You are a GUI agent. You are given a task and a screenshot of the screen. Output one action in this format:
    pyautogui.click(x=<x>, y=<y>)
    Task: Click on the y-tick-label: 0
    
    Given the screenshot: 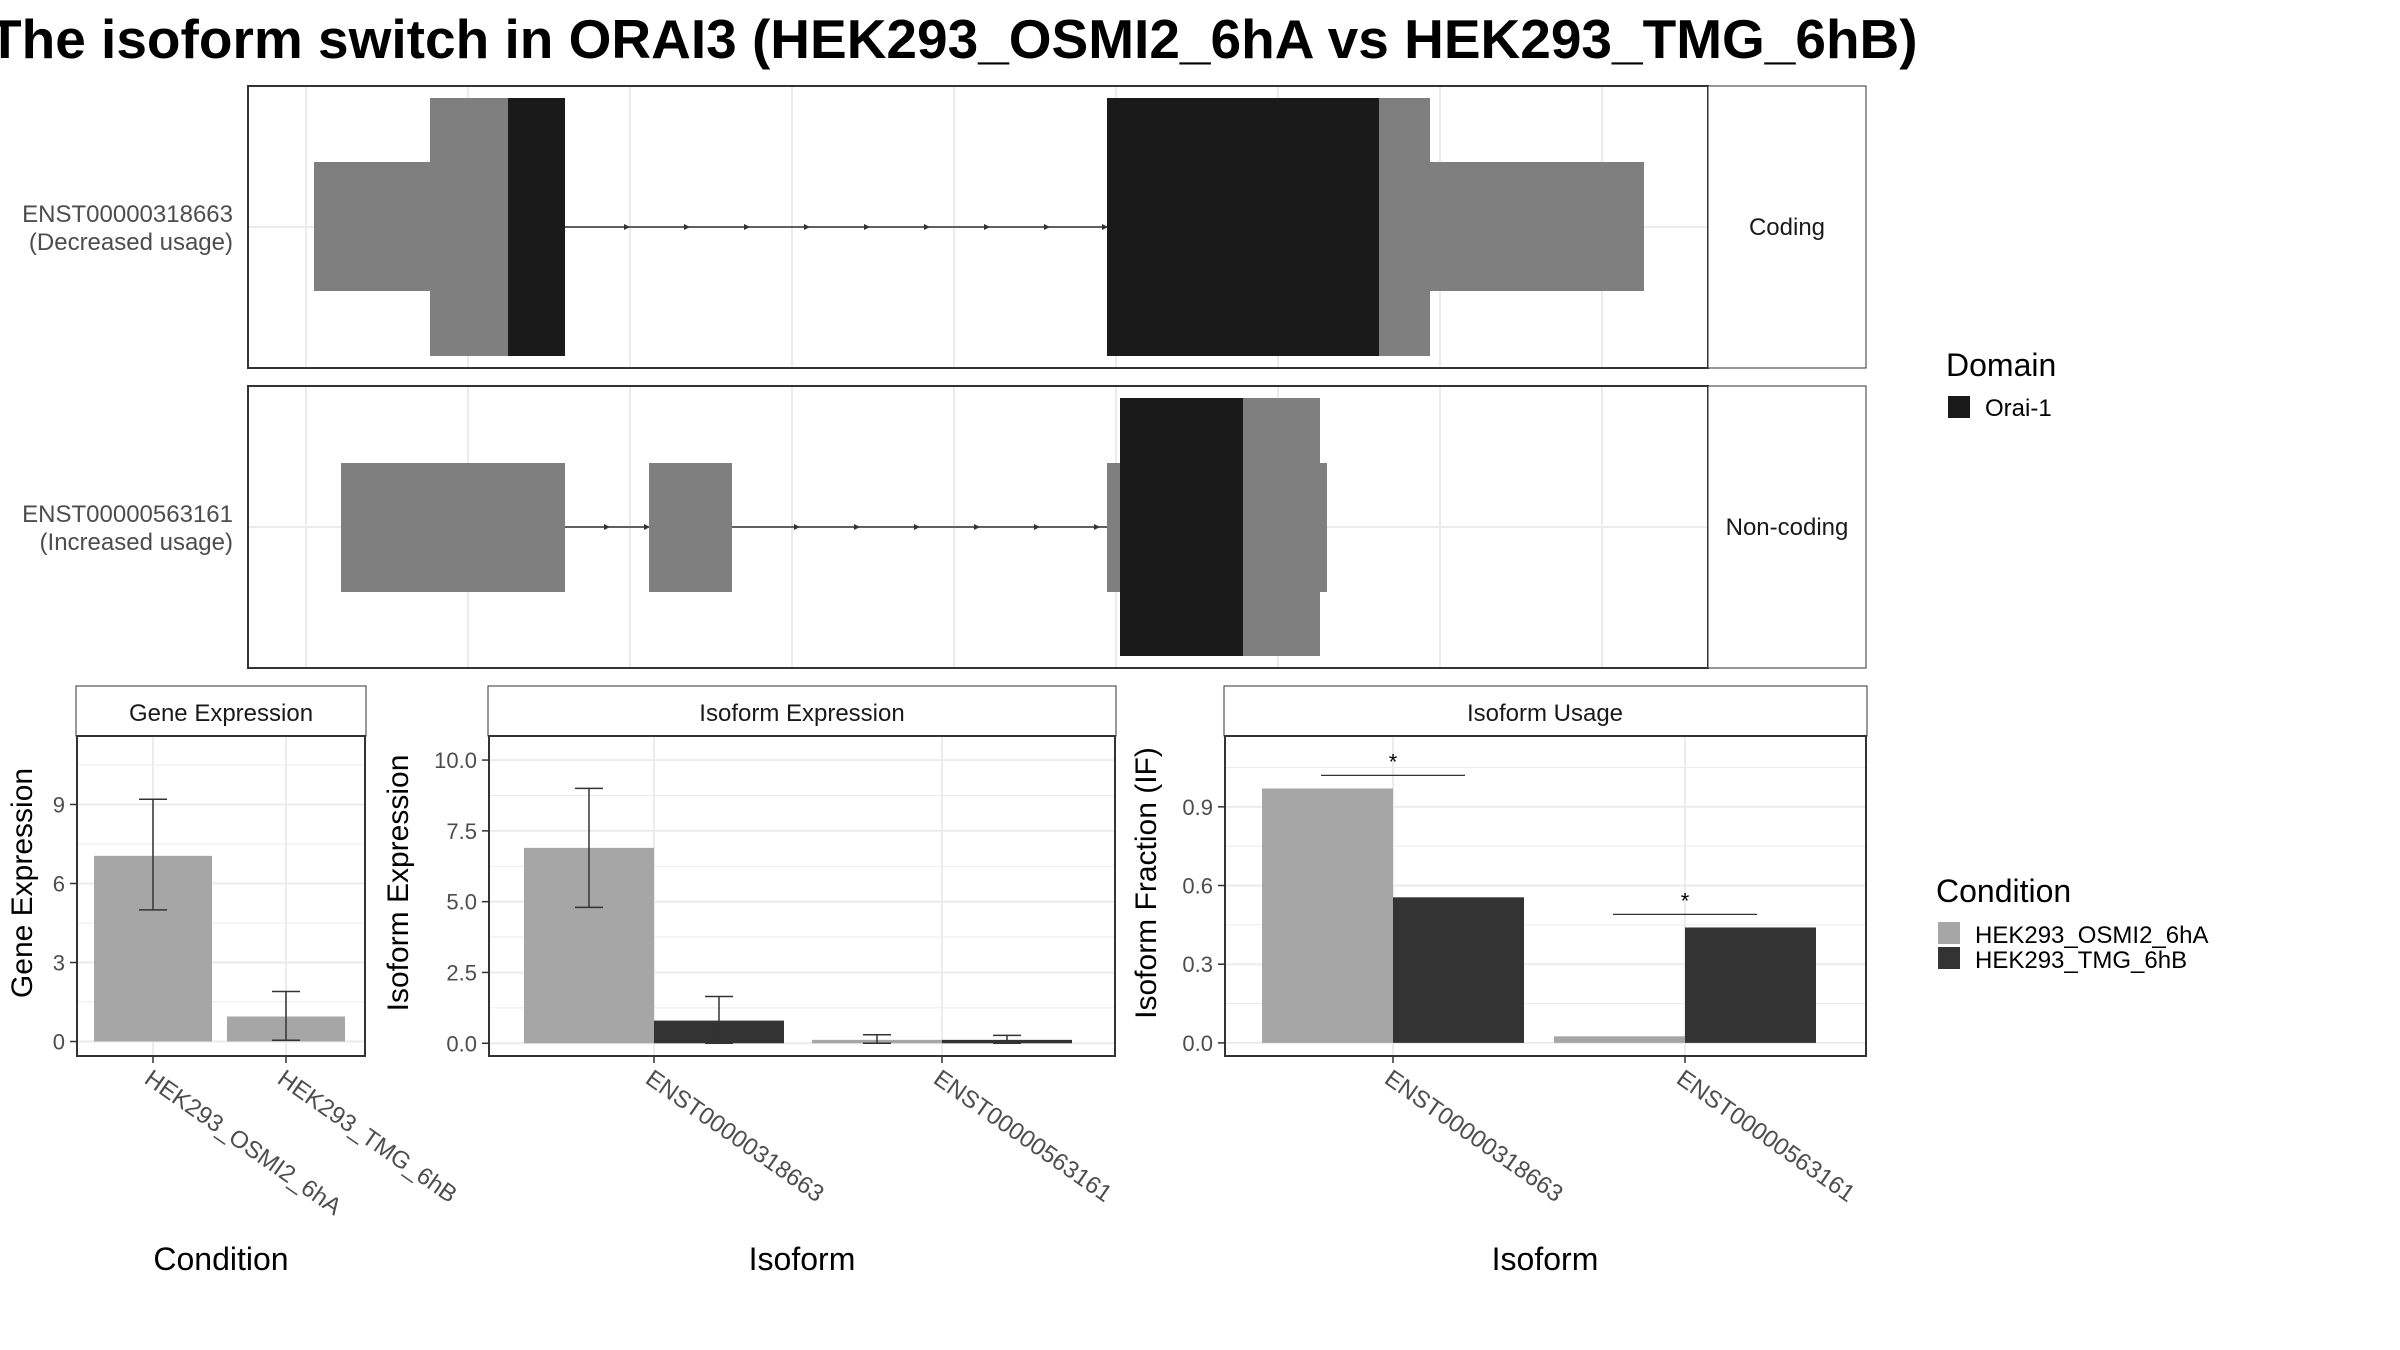 What is the action you would take?
    pyautogui.click(x=59, y=1042)
    